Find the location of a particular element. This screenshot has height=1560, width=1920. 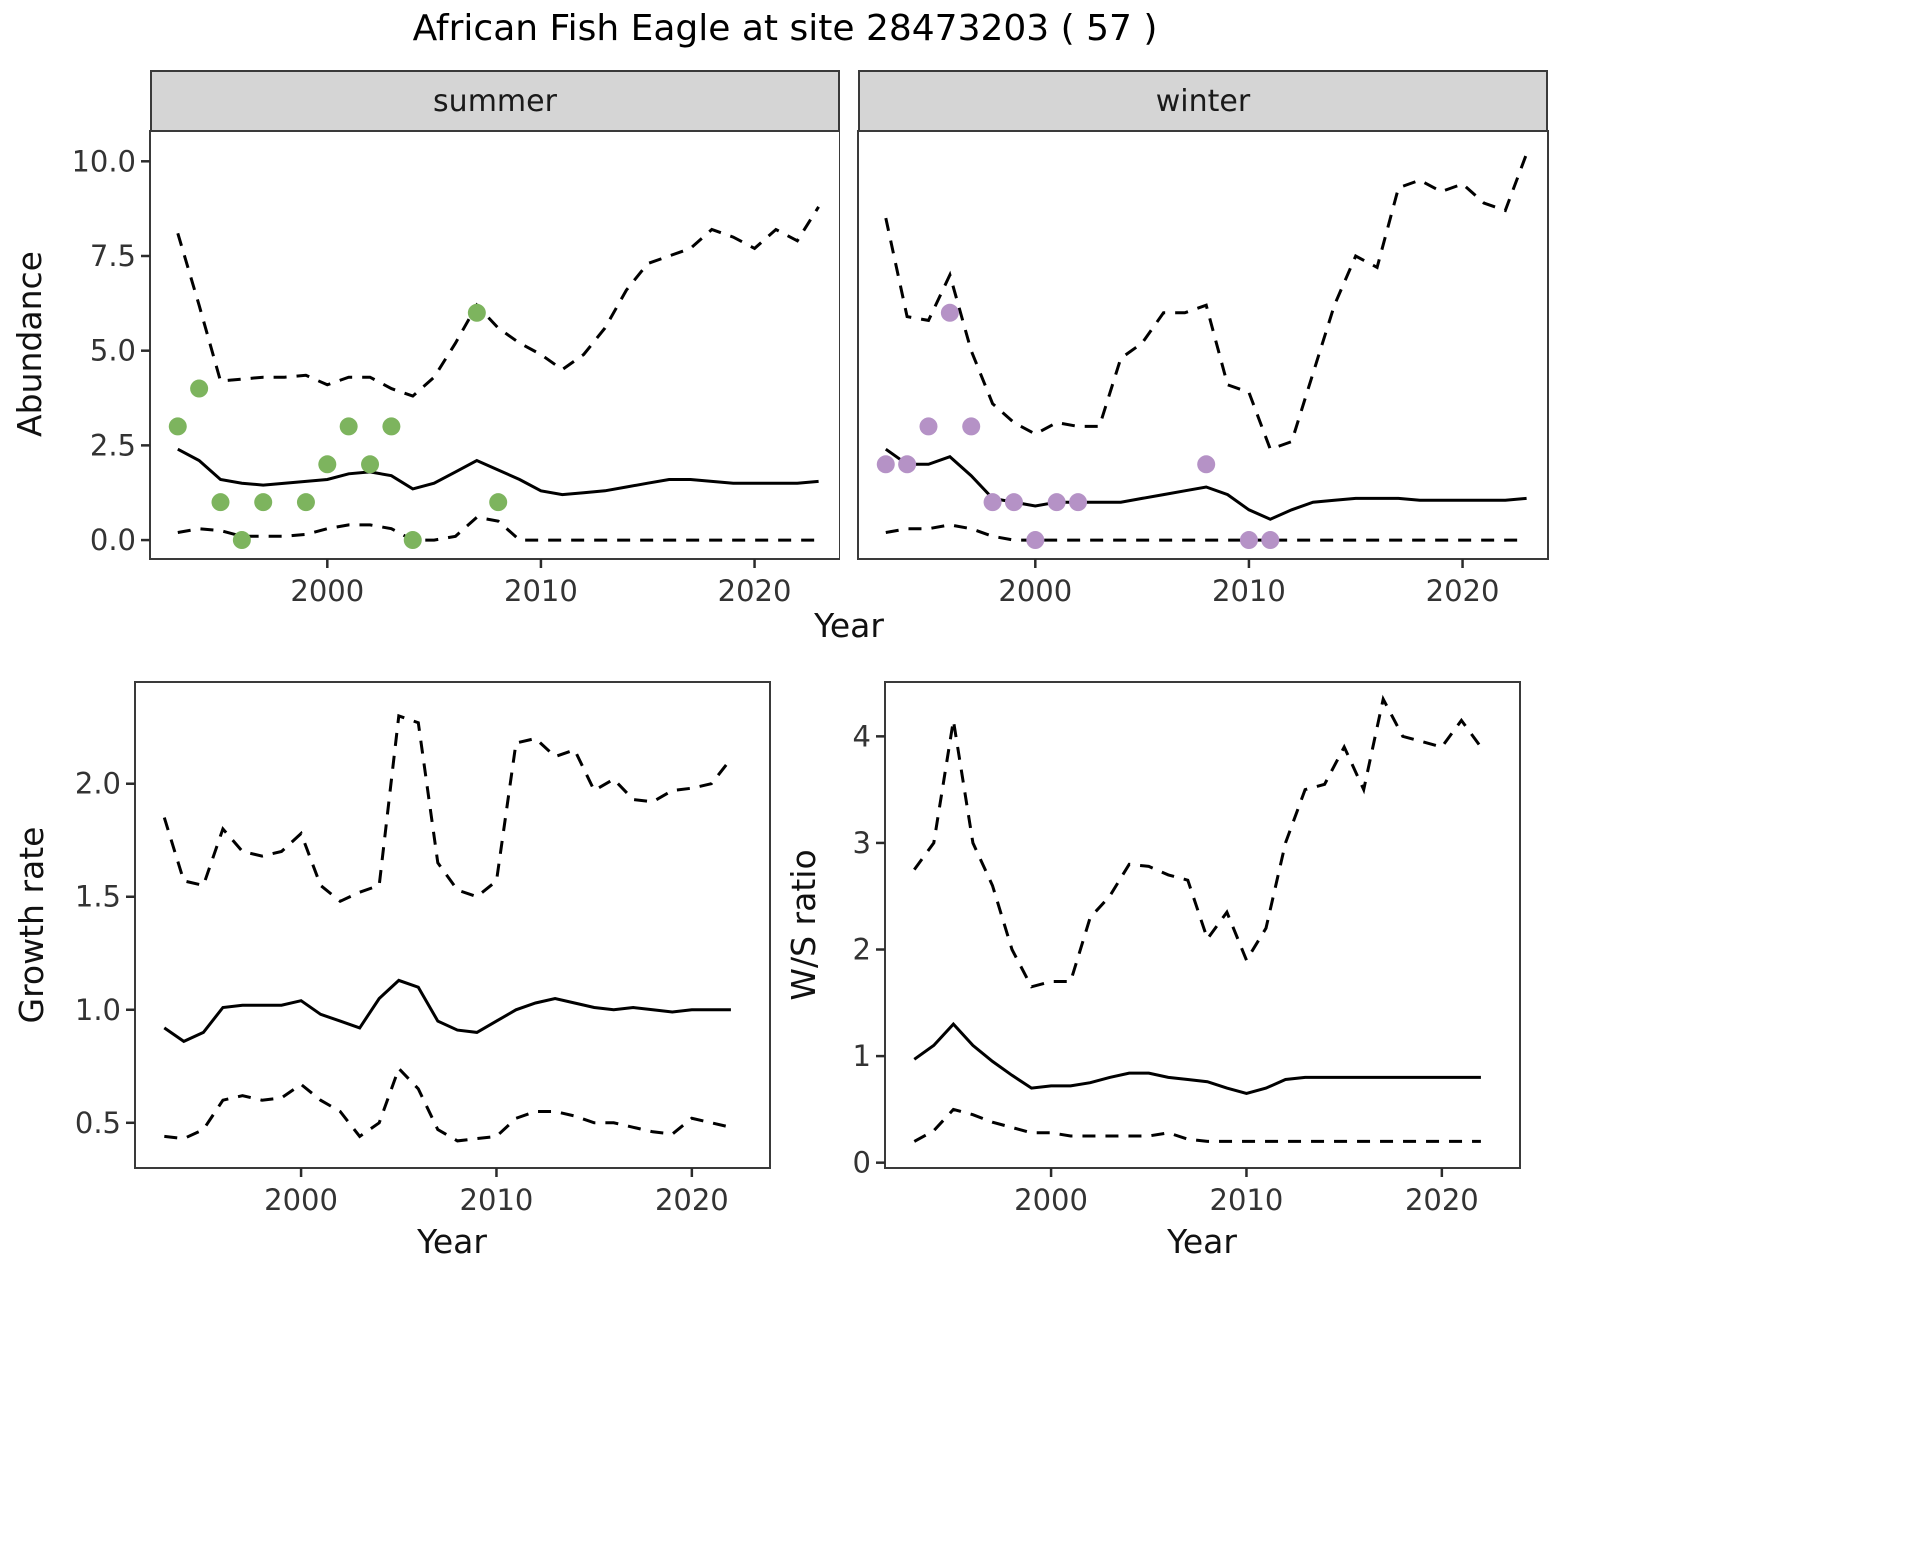

abundance-winter-chart: 2000 2010 2020 is located at coordinates (1203, 369).